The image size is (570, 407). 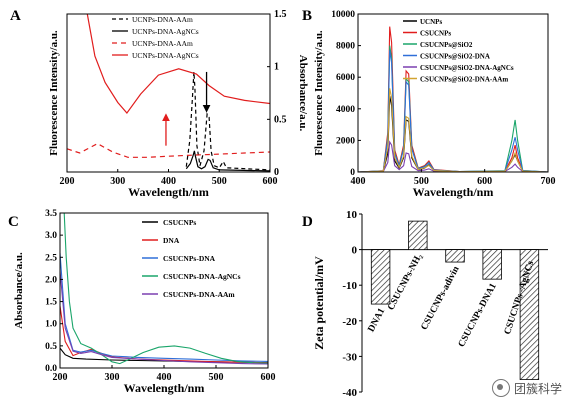 What do you see at coordinates (276, 172) in the screenshot?
I see `y-right-tick-label: 0` at bounding box center [276, 172].